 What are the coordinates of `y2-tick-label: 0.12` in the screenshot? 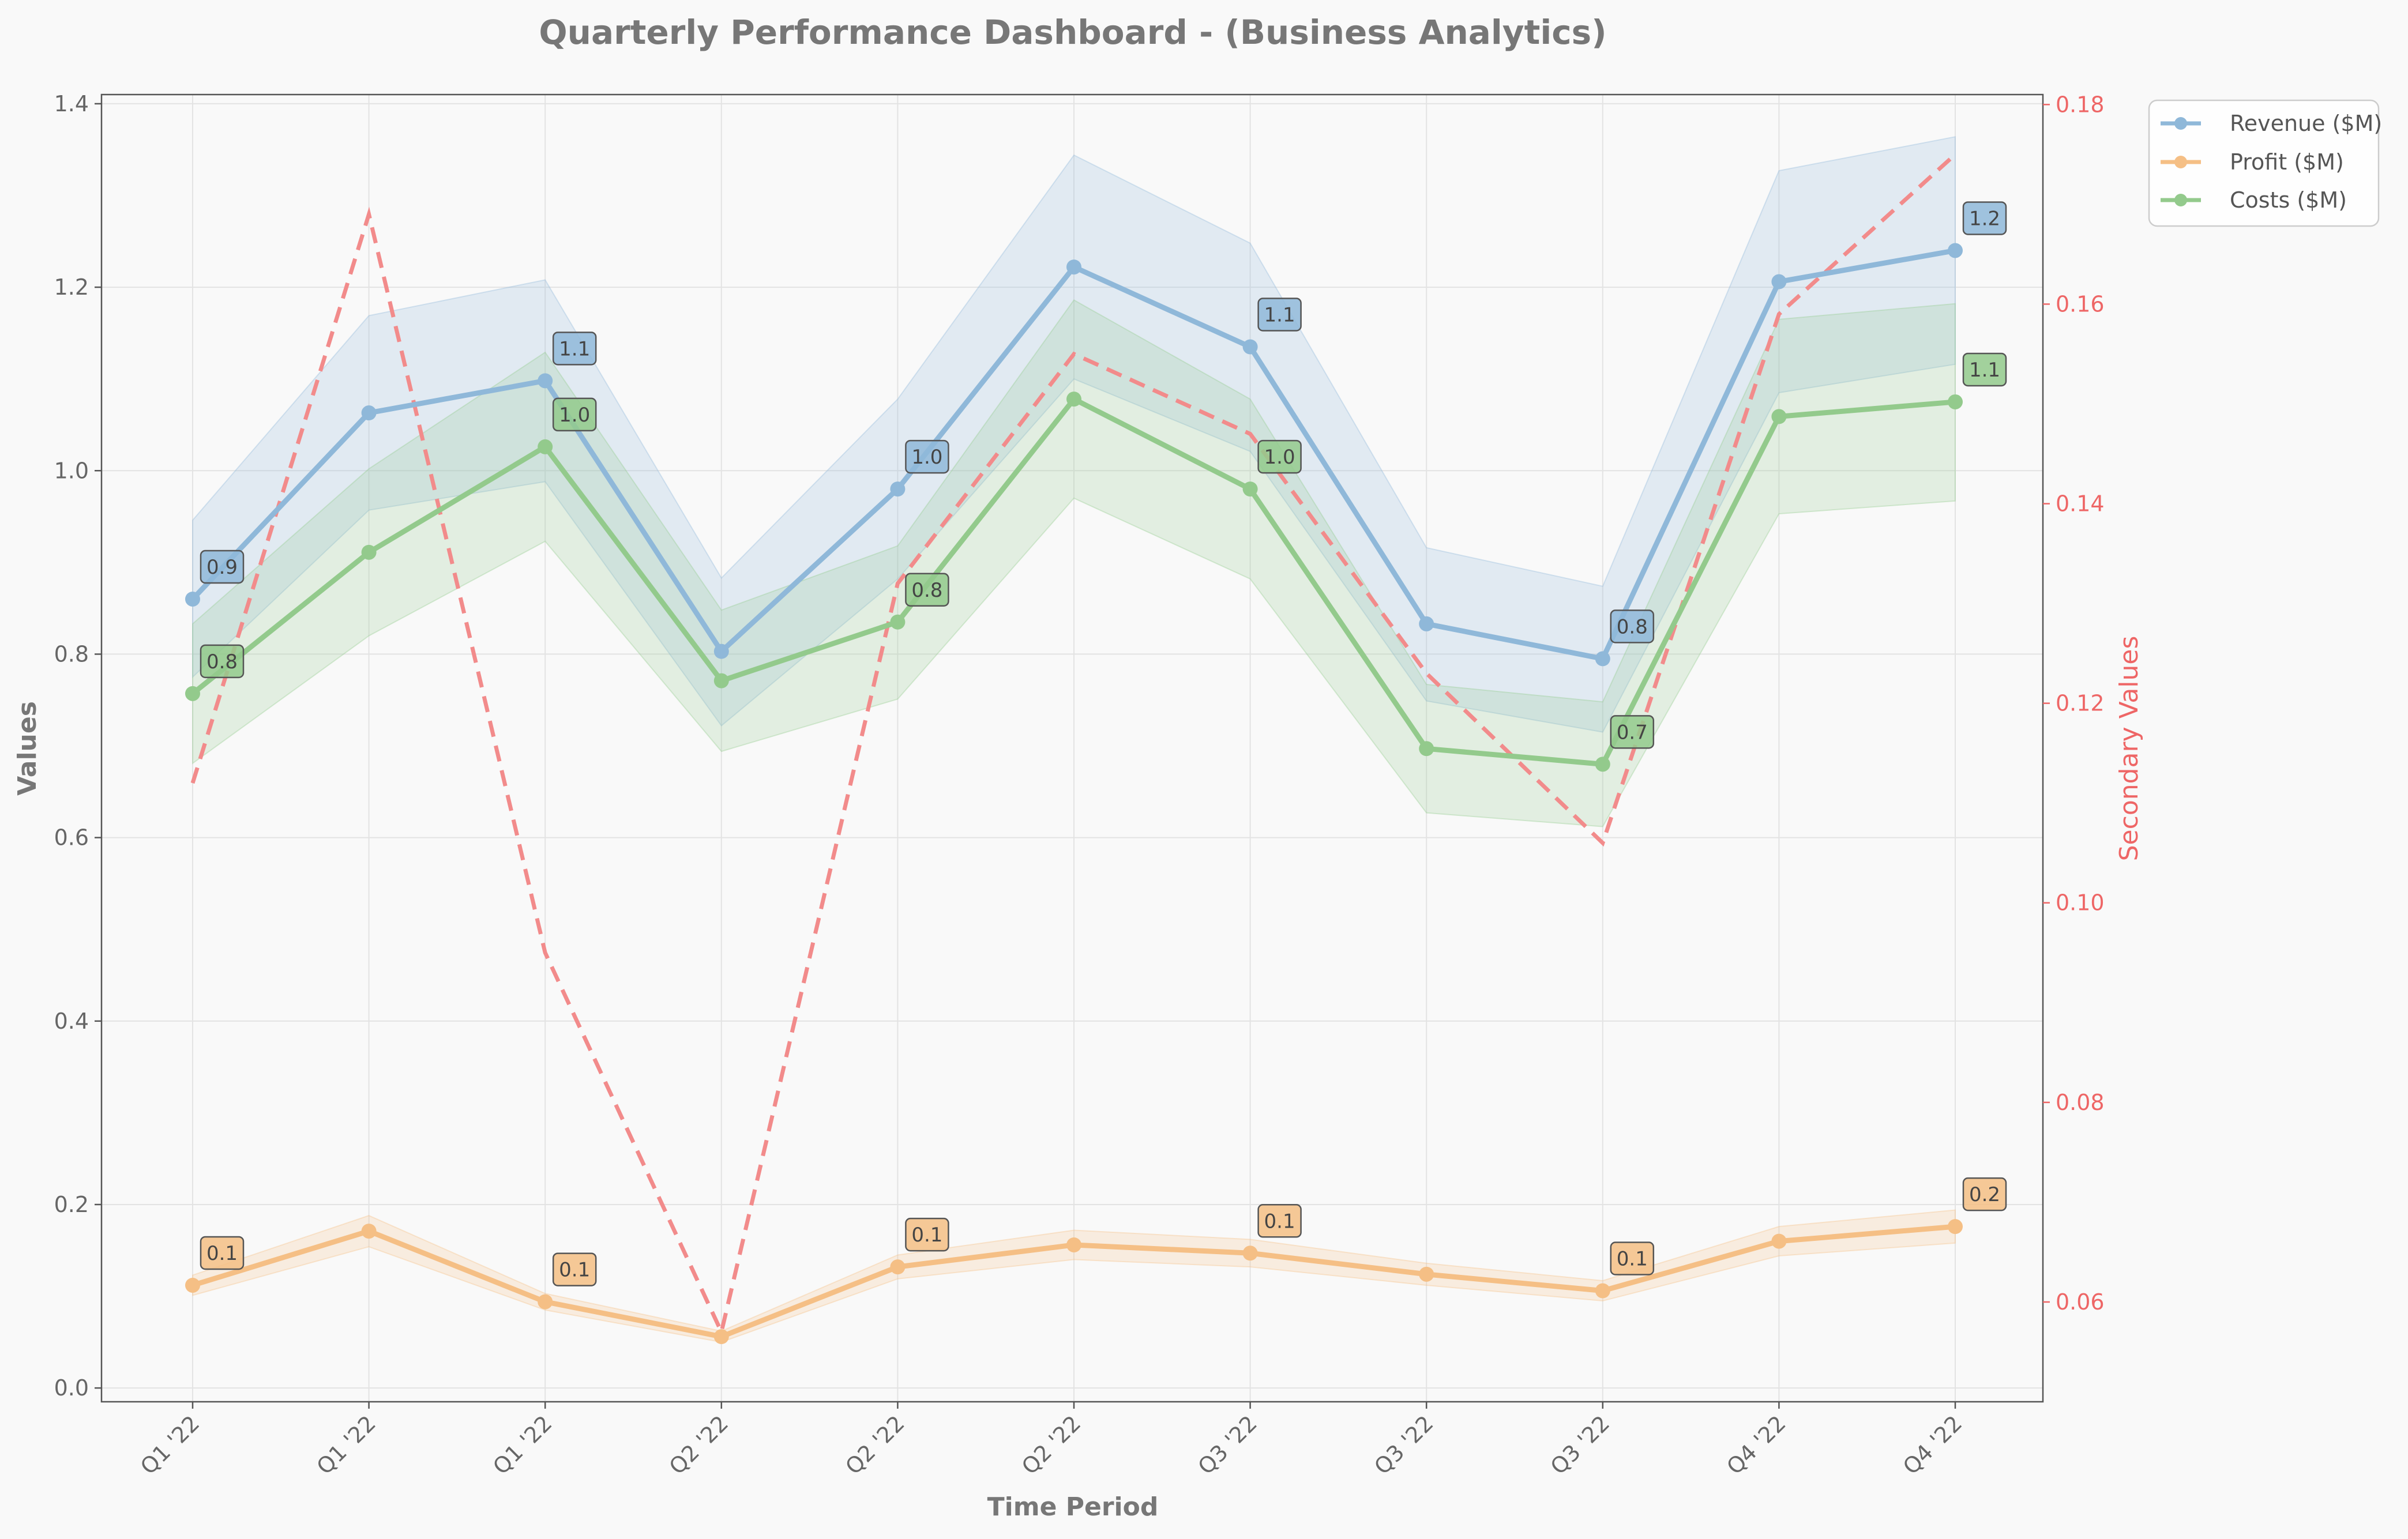 It's located at (2080, 704).